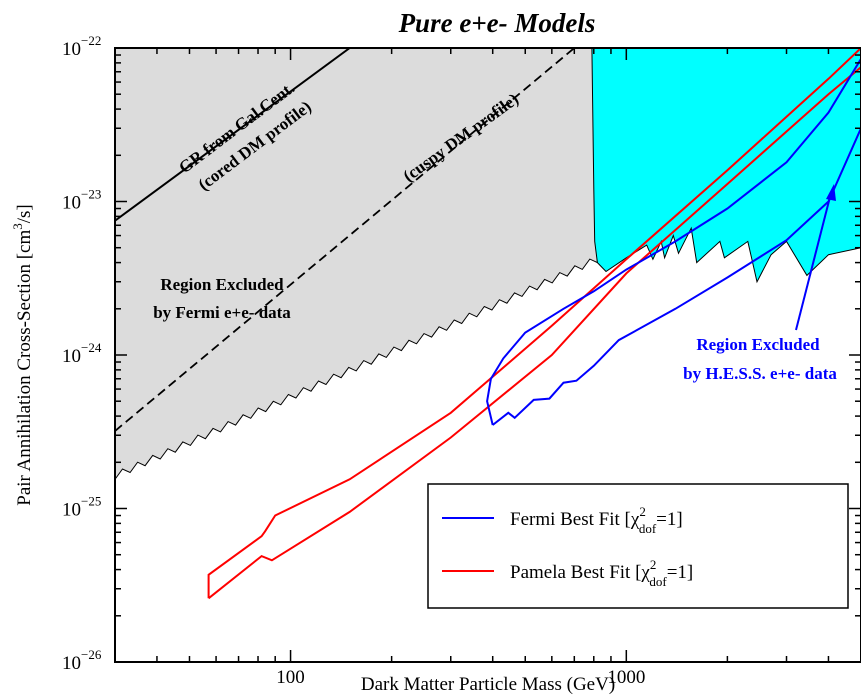 Image resolution: width=861 pixels, height=698 pixels. What do you see at coordinates (596, 520) in the screenshot?
I see `legend-label-fermi: Fermi Best Fit [χ2 dof=1]` at bounding box center [596, 520].